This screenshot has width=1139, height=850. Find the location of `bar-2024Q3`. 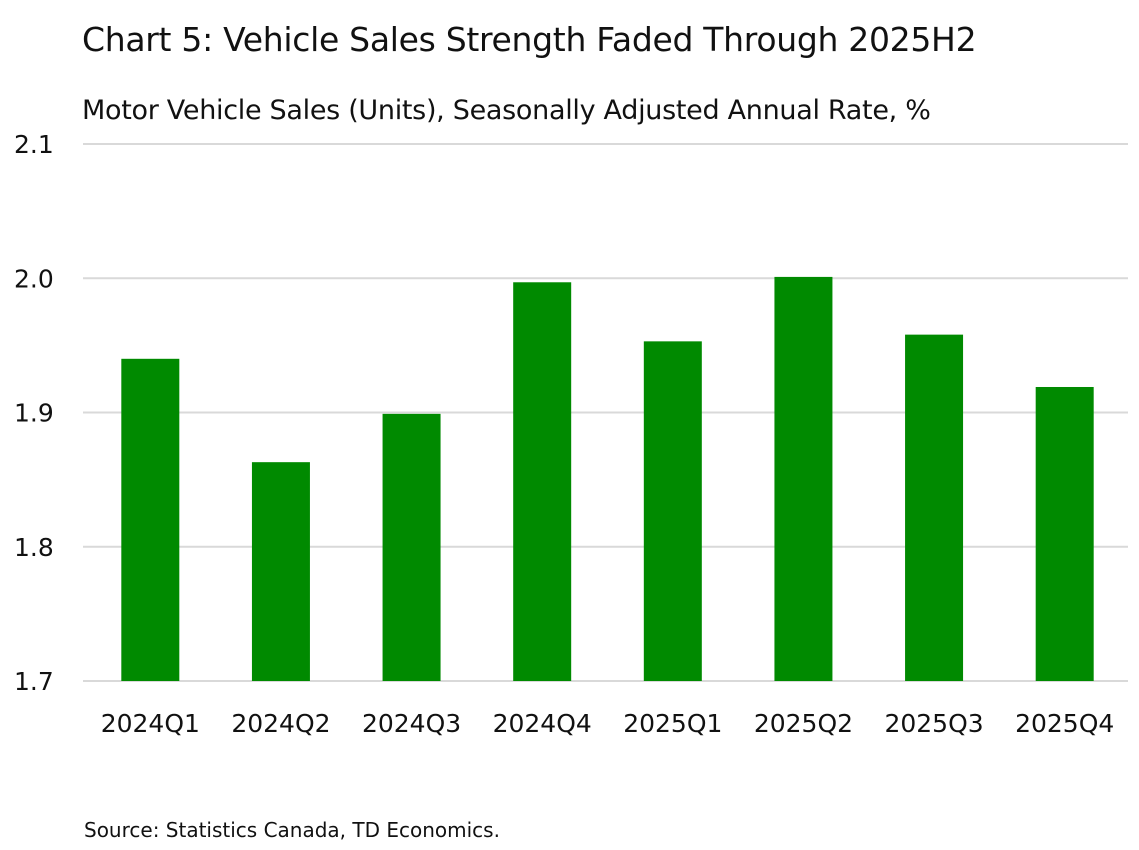

bar-2024Q3 is located at coordinates (411, 547).